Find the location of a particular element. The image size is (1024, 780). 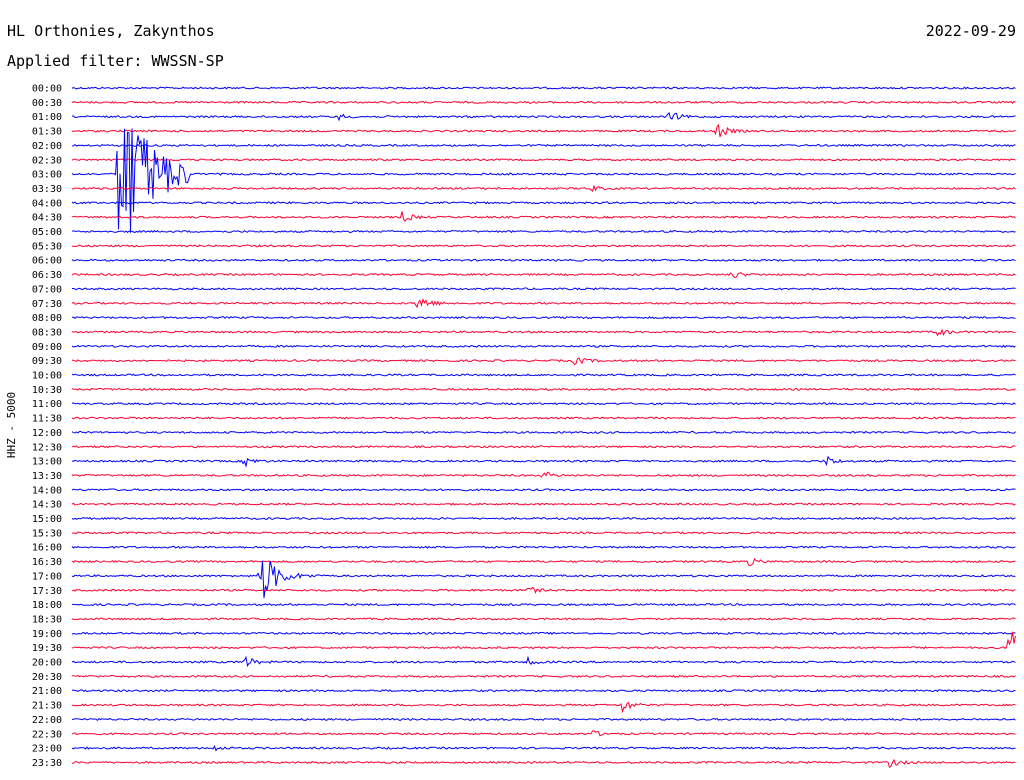

row-time-label: 12:30 is located at coordinates (47, 447).